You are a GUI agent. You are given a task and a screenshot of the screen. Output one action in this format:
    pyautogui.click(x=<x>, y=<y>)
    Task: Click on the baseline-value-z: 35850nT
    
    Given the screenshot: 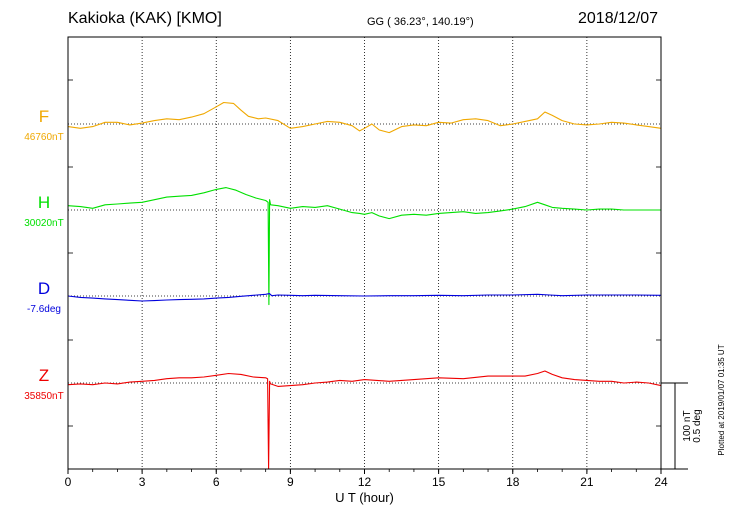 What is the action you would take?
    pyautogui.click(x=43, y=396)
    